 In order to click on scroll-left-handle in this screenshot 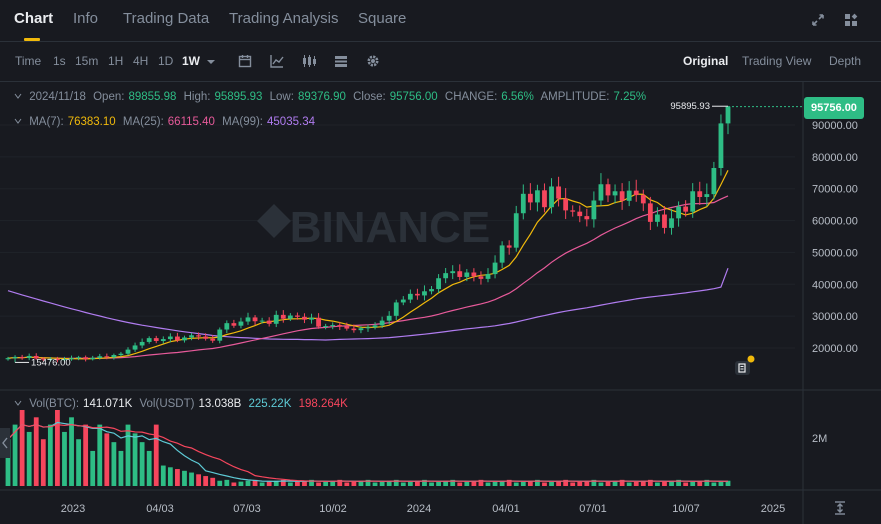, I will do `click(5, 443)`.